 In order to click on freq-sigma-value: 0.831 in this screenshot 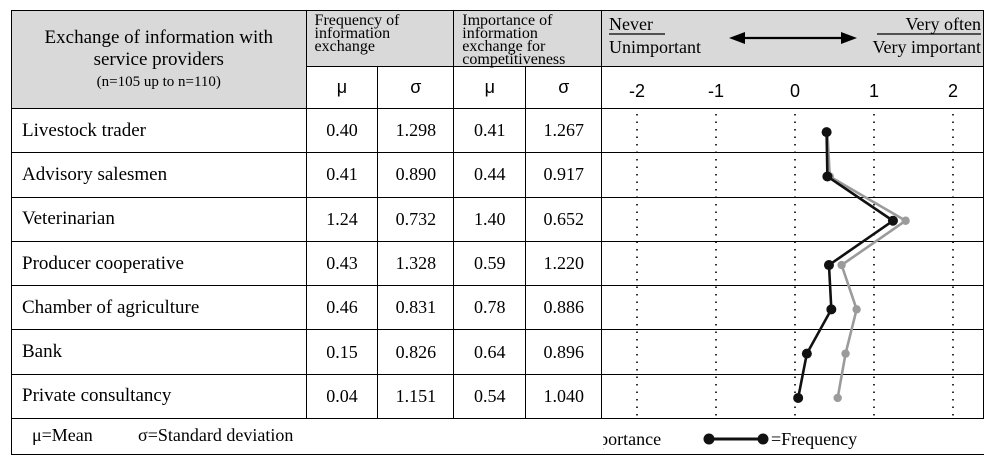, I will do `click(416, 308)`.